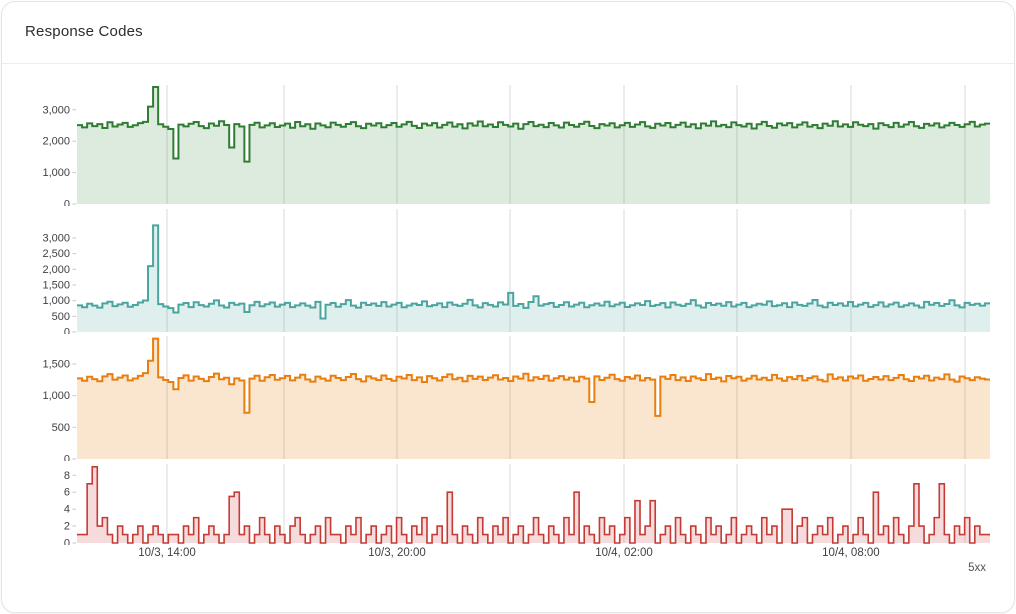  Describe the element at coordinates (67, 476) in the screenshot. I see `y-tick-label: 8` at that location.